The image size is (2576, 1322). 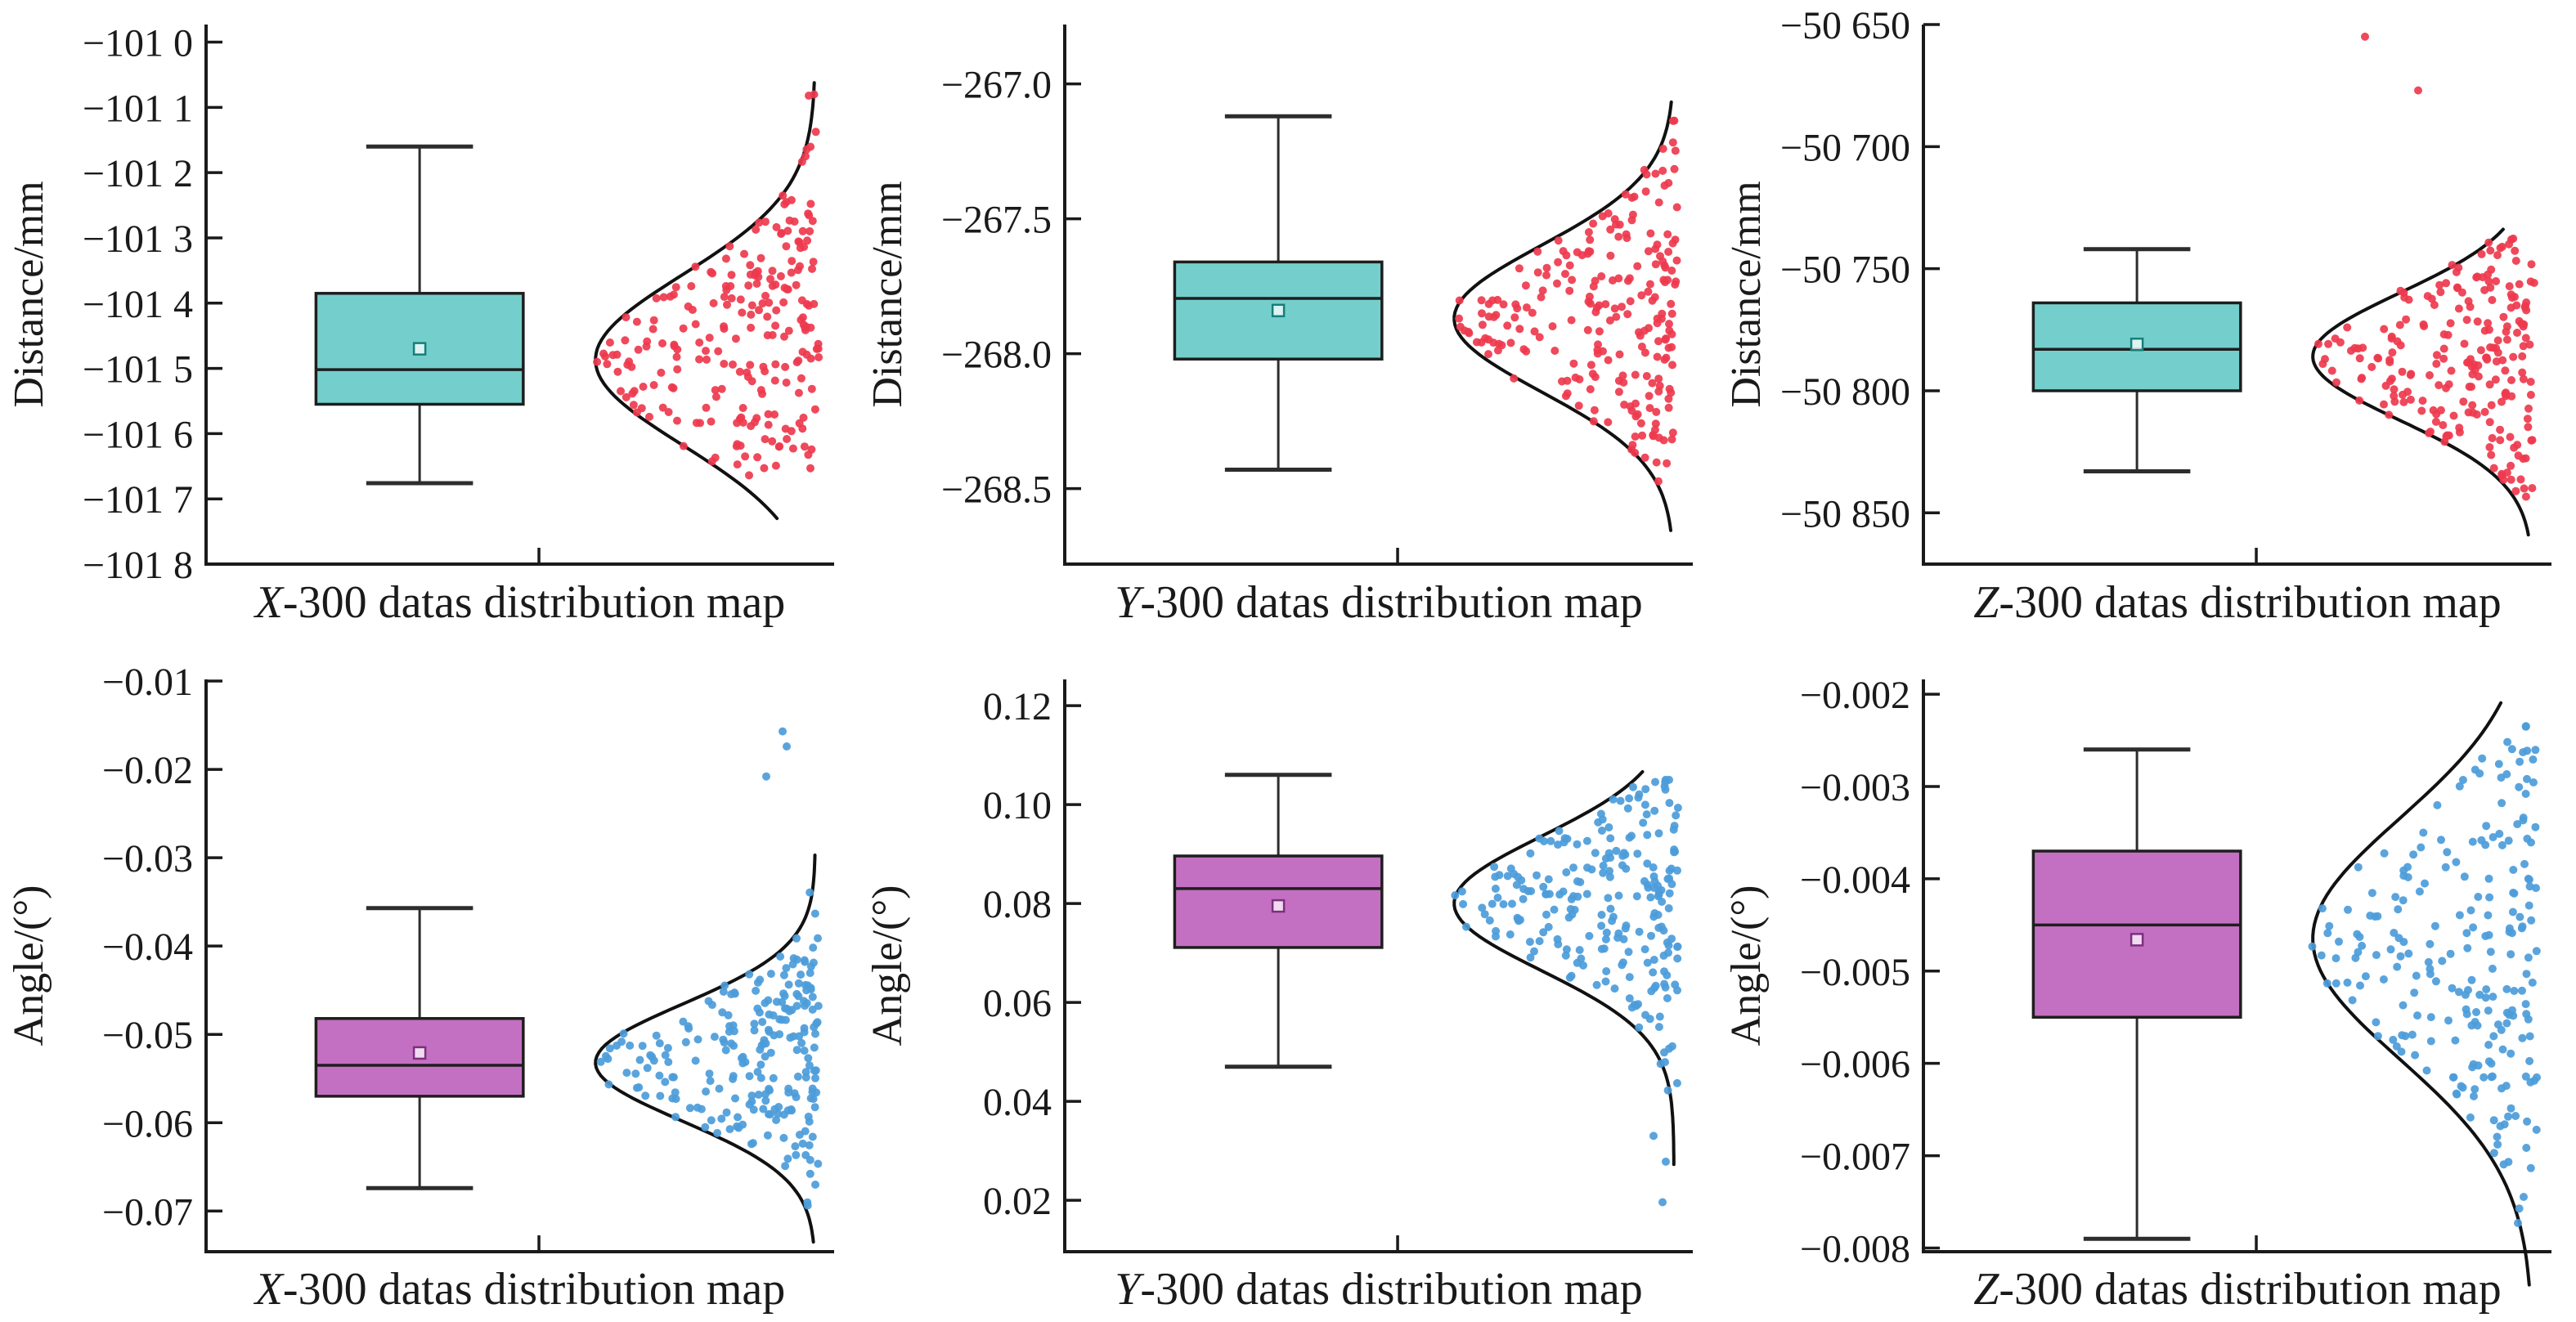 What do you see at coordinates (1855, 880) in the screenshot?
I see `y-tick-label: −0.004` at bounding box center [1855, 880].